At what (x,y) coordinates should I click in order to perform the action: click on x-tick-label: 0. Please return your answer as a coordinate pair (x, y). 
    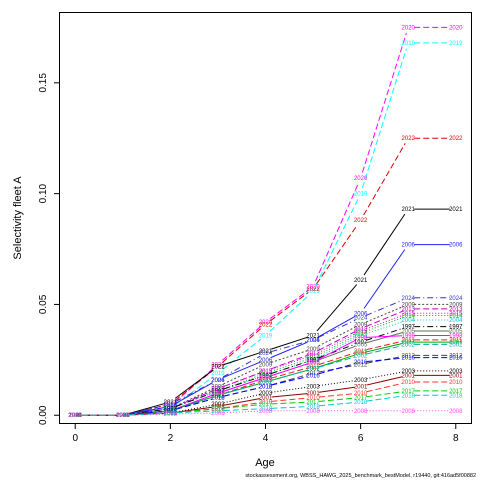
    Looking at the image, I should click on (75, 438).